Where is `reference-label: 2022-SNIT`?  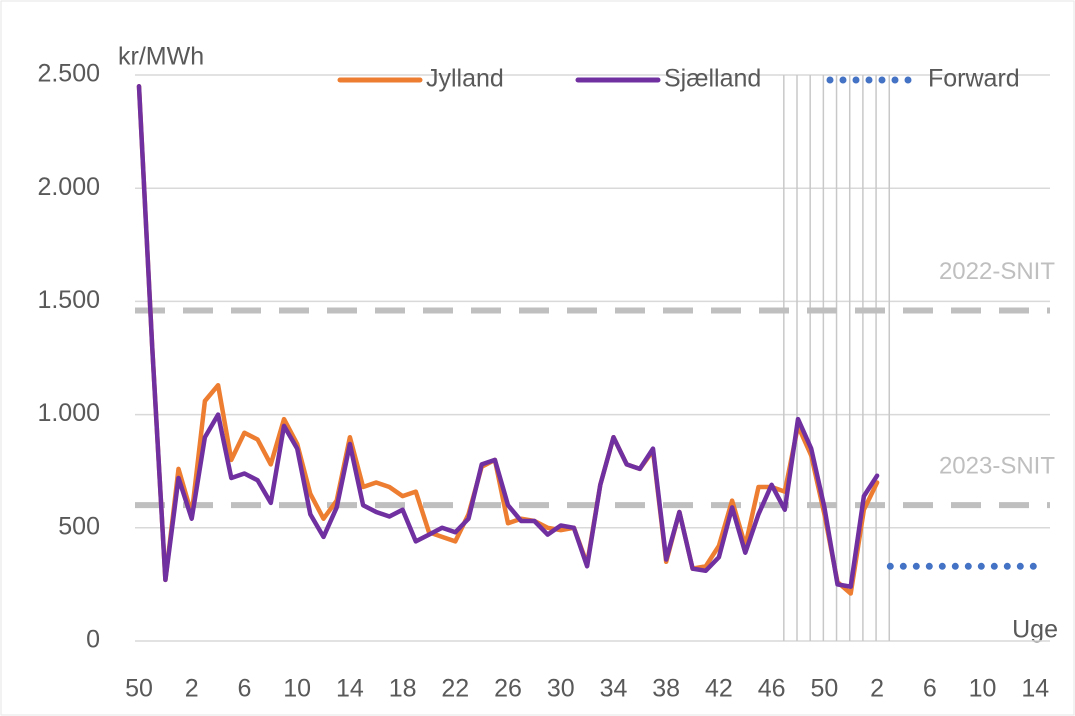
reference-label: 2022-SNIT is located at coordinates (997, 271).